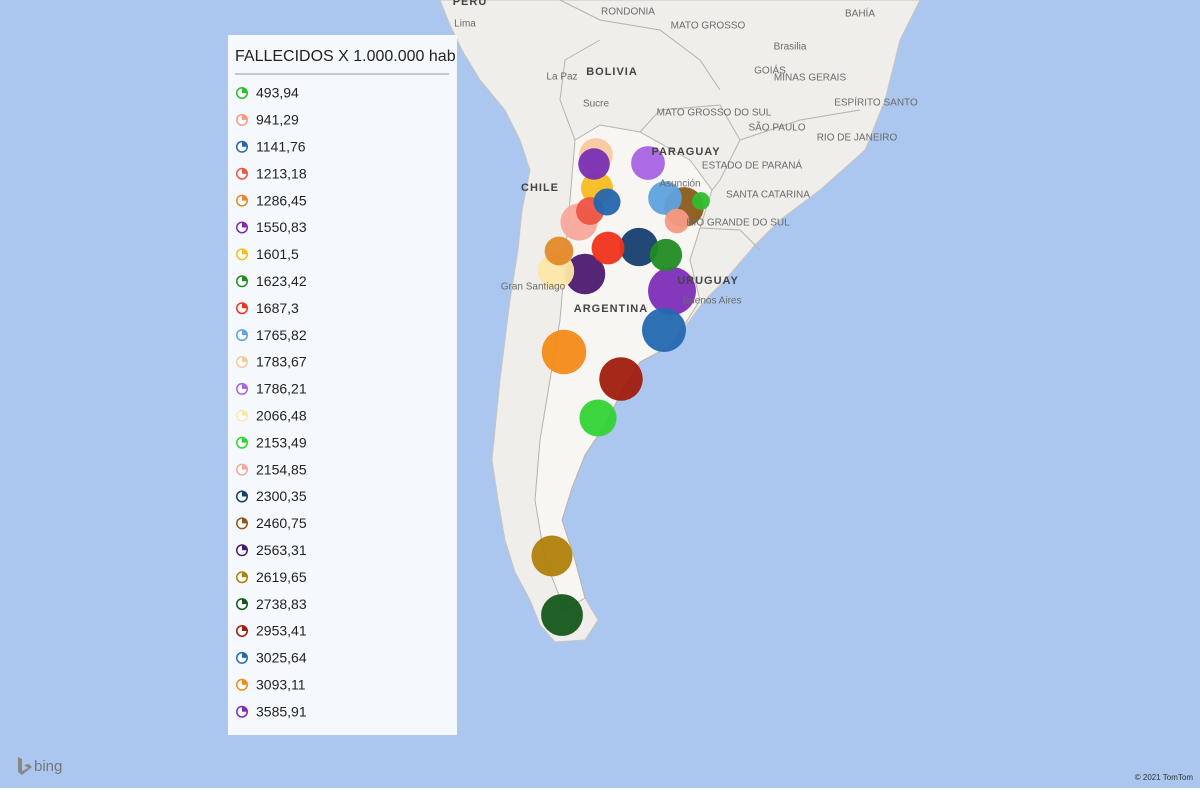 This screenshot has width=1200, height=793. What do you see at coordinates (281, 658) in the screenshot?
I see `legend-label: 3025,64` at bounding box center [281, 658].